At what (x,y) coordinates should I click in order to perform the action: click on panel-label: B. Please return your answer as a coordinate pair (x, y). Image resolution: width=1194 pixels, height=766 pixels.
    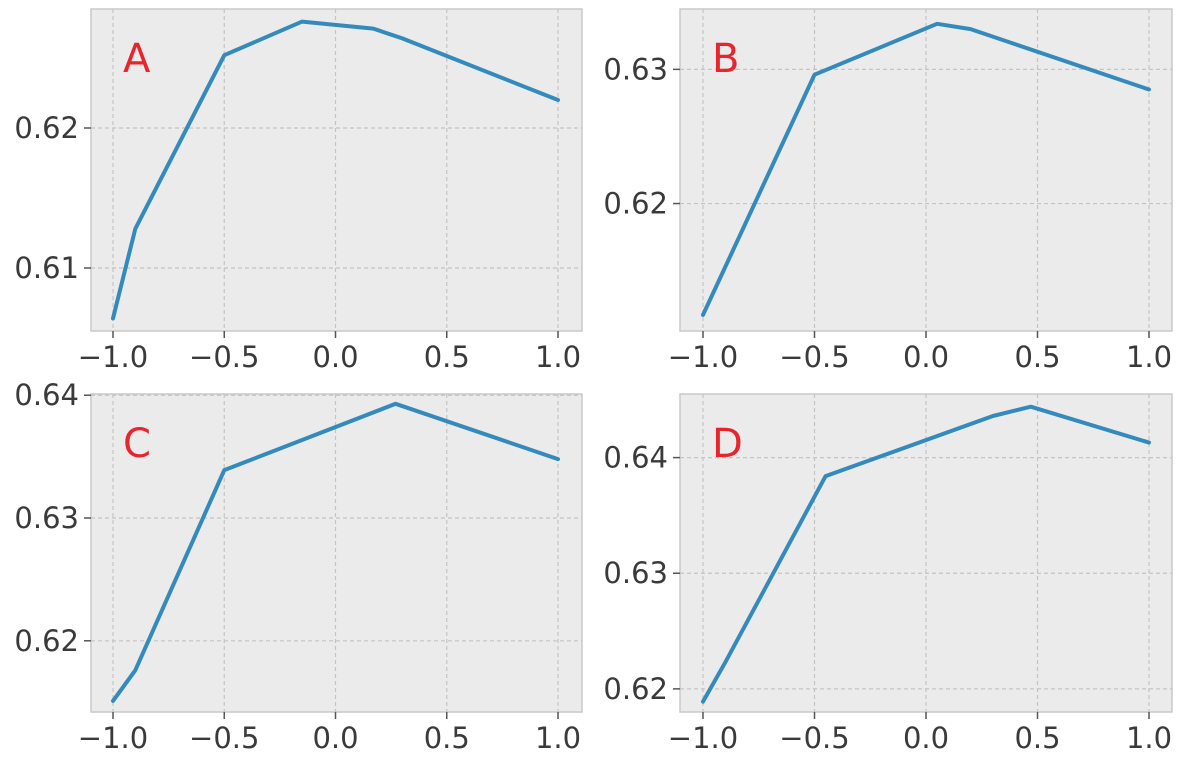
    Looking at the image, I should click on (725, 59).